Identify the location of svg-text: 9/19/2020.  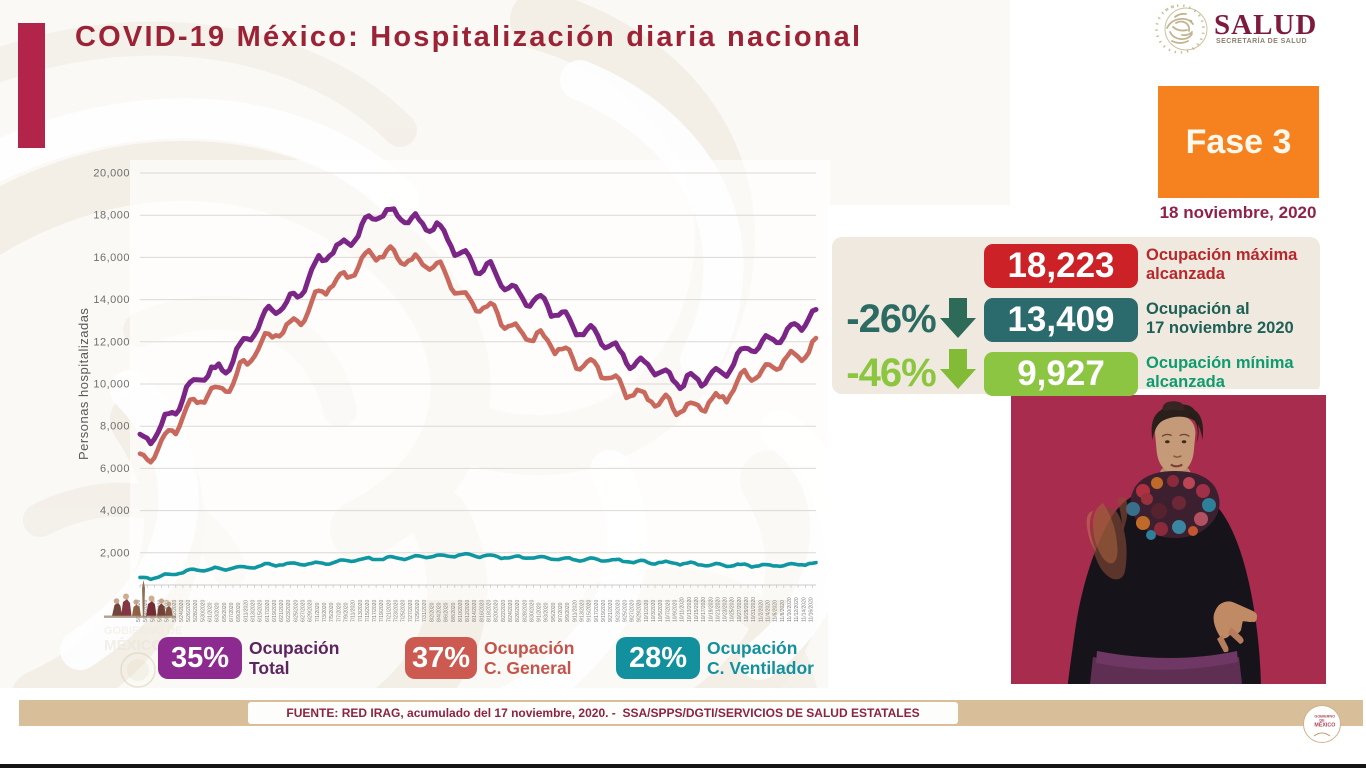
(604, 611).